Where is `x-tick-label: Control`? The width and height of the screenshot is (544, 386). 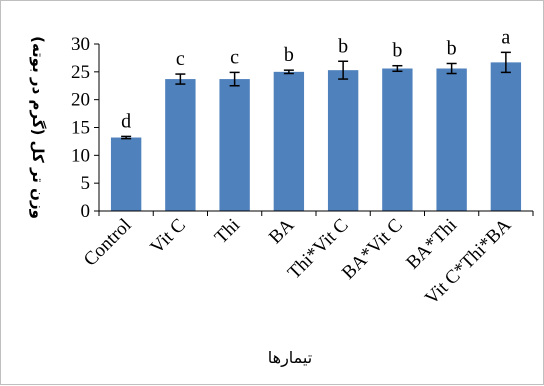
x-tick-label: Control is located at coordinates (108, 243).